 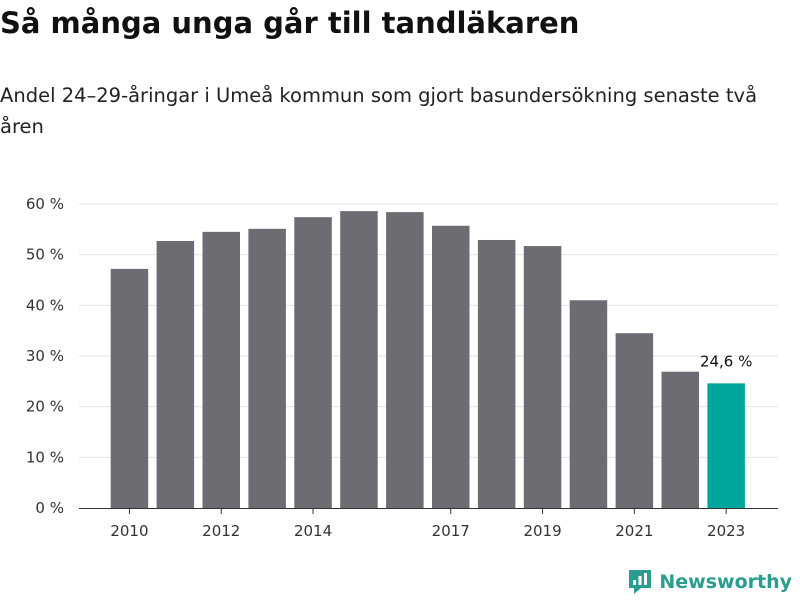 I want to click on chart-title: Så många unga går till tandläkaren, so click(x=290, y=23).